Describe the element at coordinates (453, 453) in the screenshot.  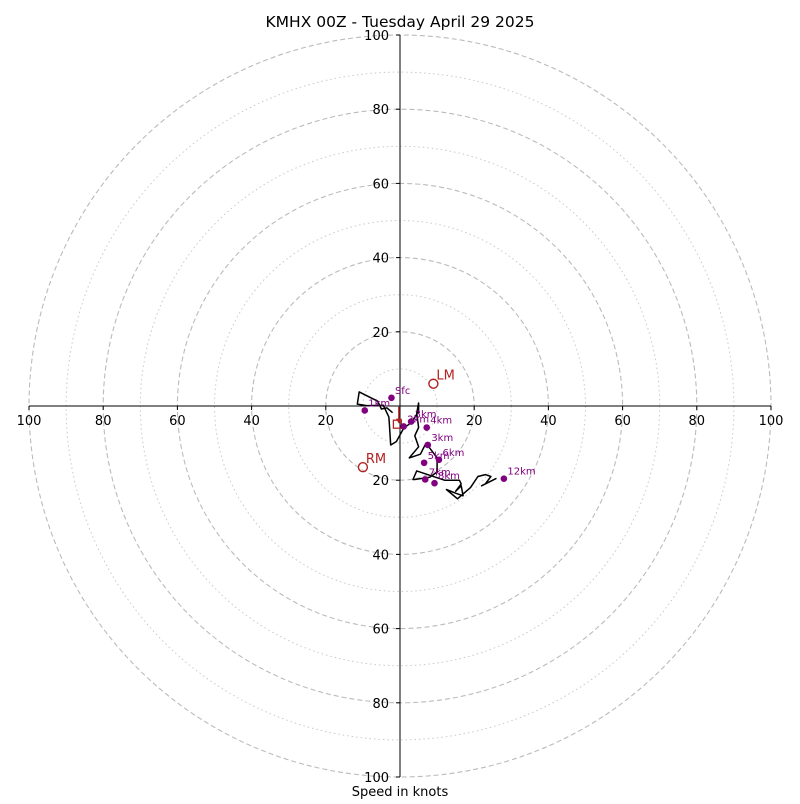
I see `height-point-label: 6km` at that location.